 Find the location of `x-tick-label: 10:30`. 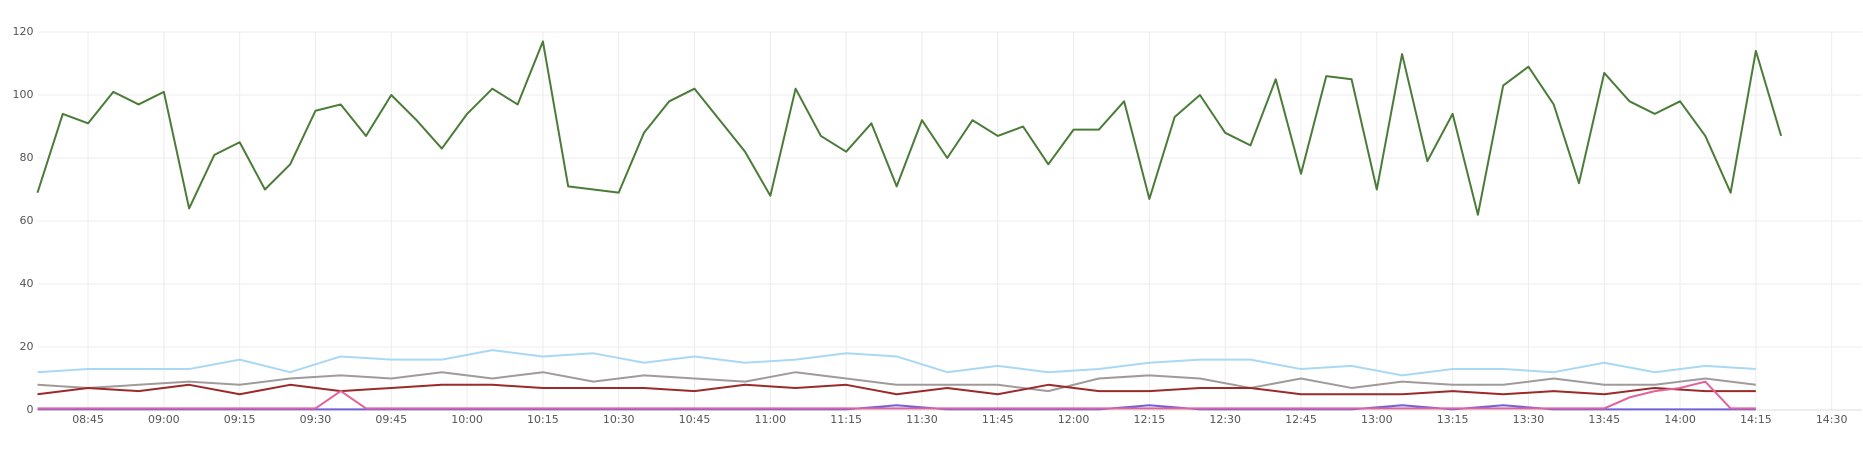

x-tick-label: 10:30 is located at coordinates (619, 419).